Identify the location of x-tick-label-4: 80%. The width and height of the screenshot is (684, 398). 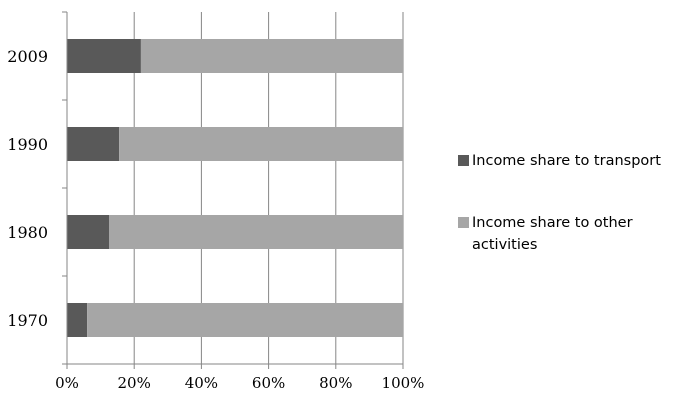
(335, 383).